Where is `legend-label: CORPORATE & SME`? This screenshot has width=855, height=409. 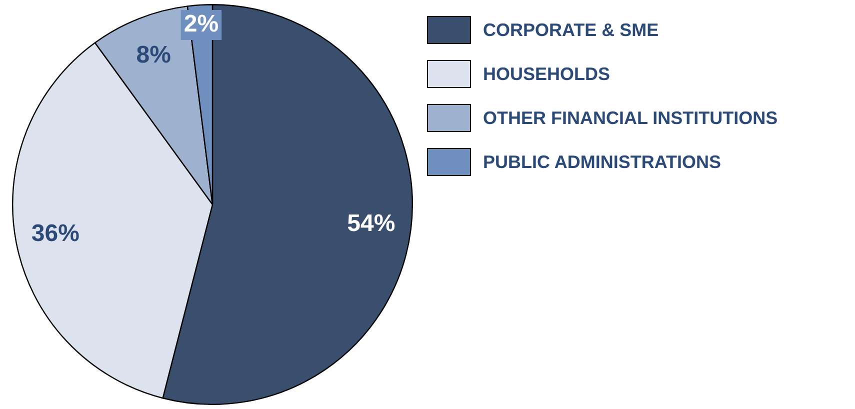
legend-label: CORPORATE & SME is located at coordinates (571, 30).